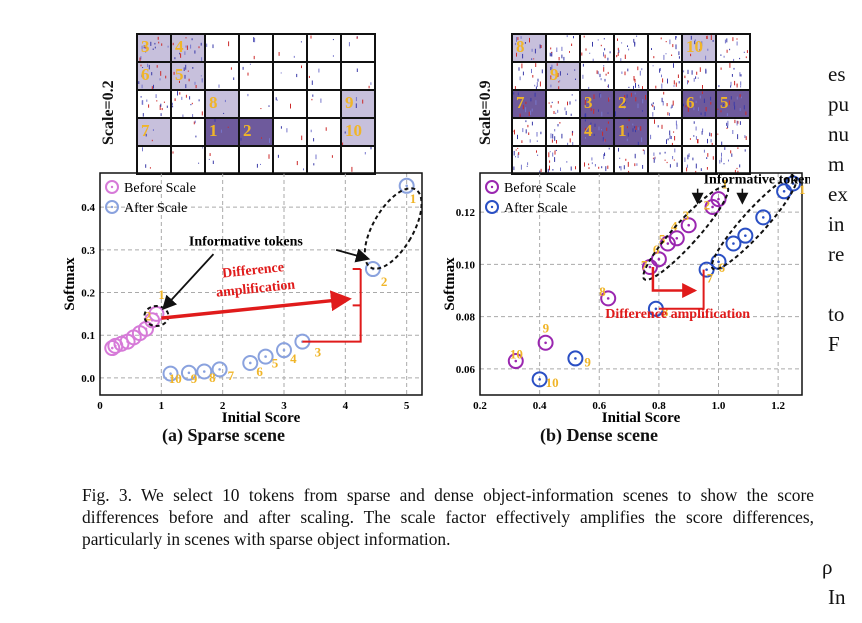 Image resolution: width=862 pixels, height=623 pixels. I want to click on grid-cell: 5, so click(188, 76).